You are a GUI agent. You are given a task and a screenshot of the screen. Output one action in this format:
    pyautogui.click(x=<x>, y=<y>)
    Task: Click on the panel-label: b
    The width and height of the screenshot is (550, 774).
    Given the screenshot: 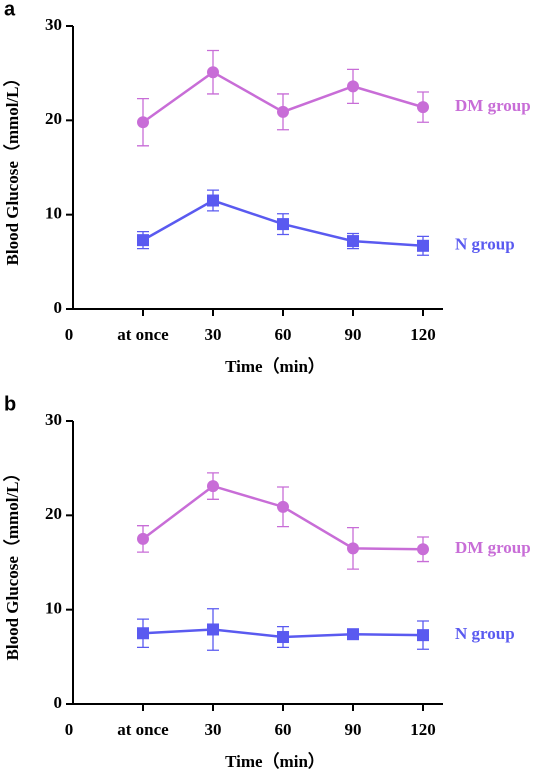 What is the action you would take?
    pyautogui.click(x=10, y=404)
    